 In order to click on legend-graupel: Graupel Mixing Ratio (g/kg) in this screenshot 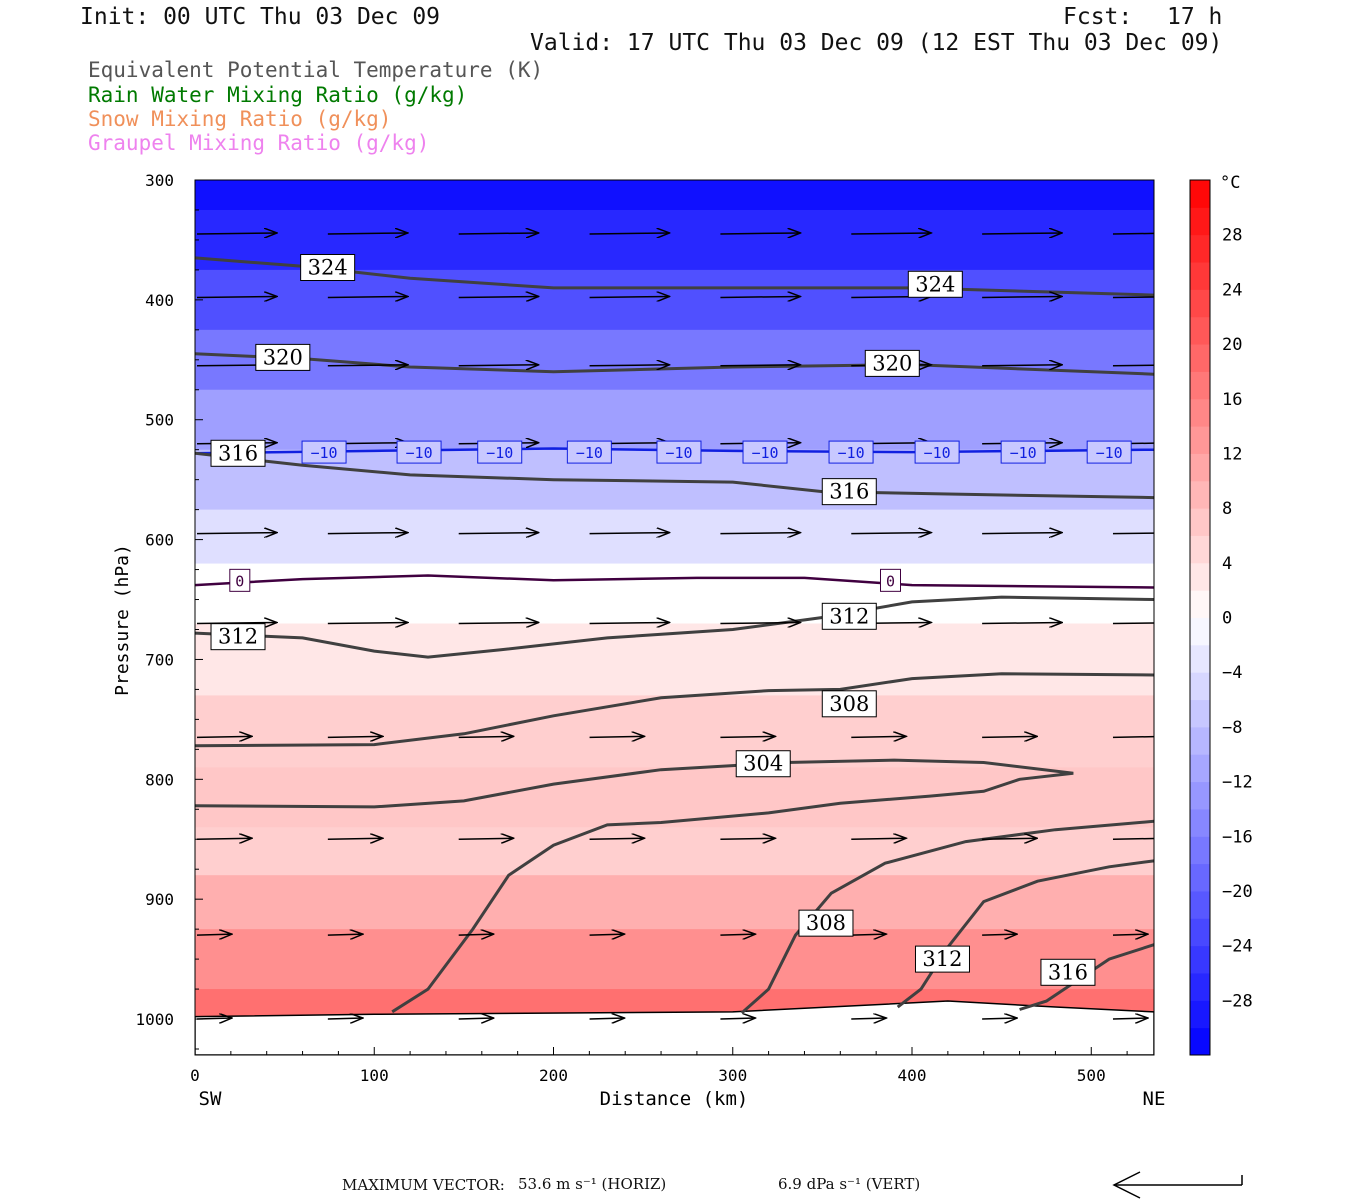, I will do `click(259, 143)`.